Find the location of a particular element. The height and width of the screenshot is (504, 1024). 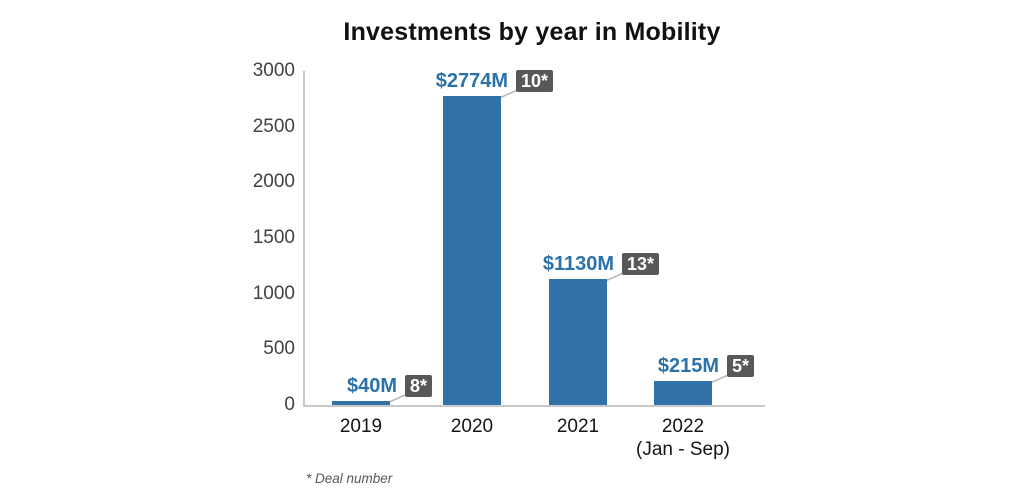

value-label-2020: $2774M is located at coordinates (471, 81).